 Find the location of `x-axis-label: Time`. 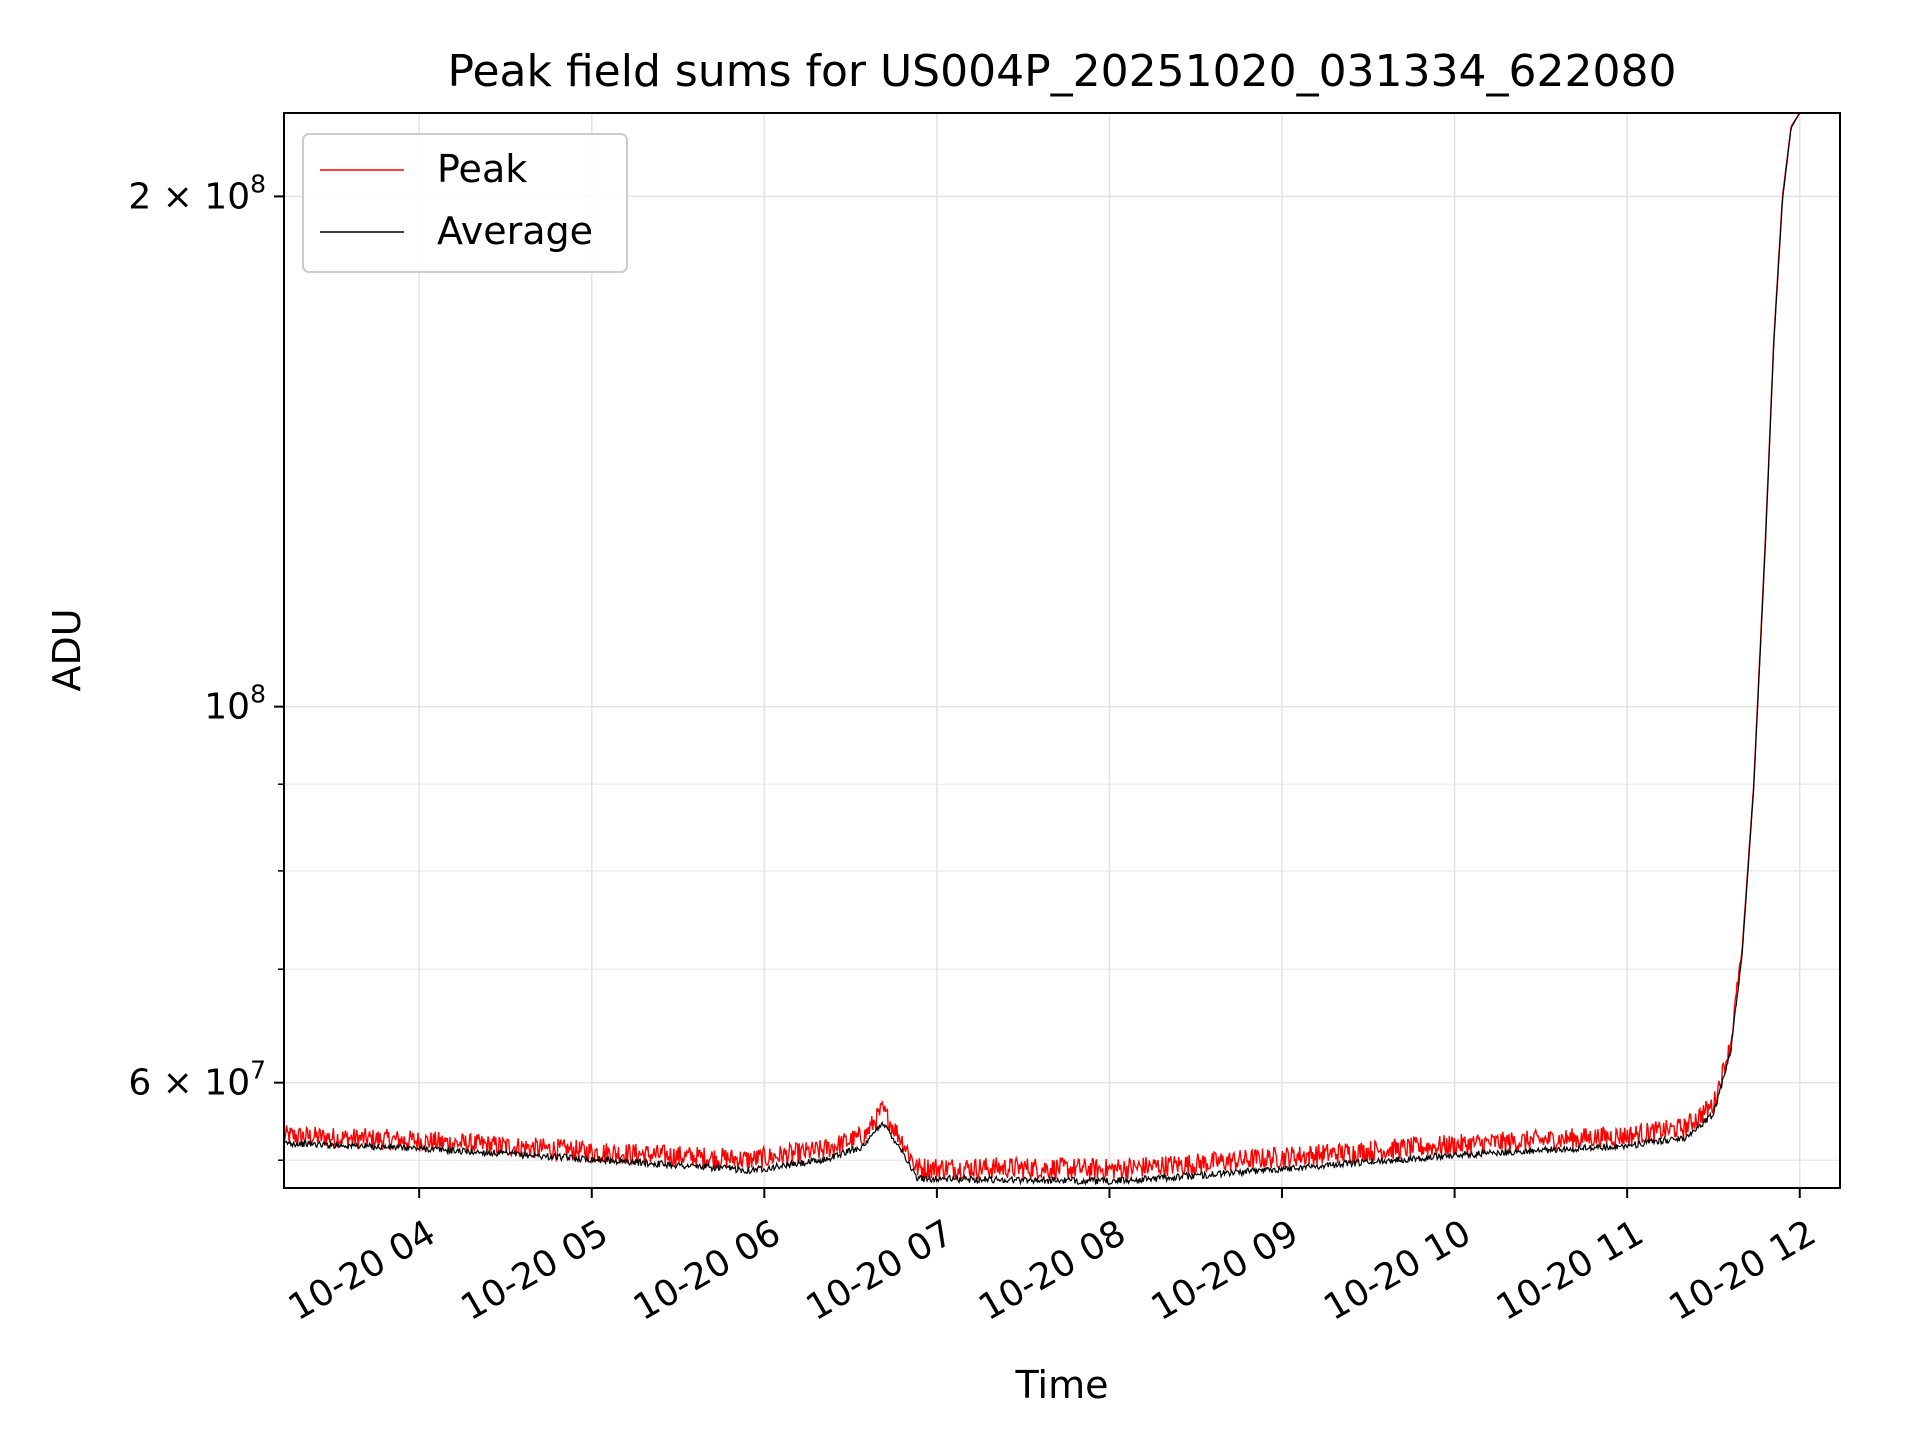

x-axis-label: Time is located at coordinates (1062, 1385).